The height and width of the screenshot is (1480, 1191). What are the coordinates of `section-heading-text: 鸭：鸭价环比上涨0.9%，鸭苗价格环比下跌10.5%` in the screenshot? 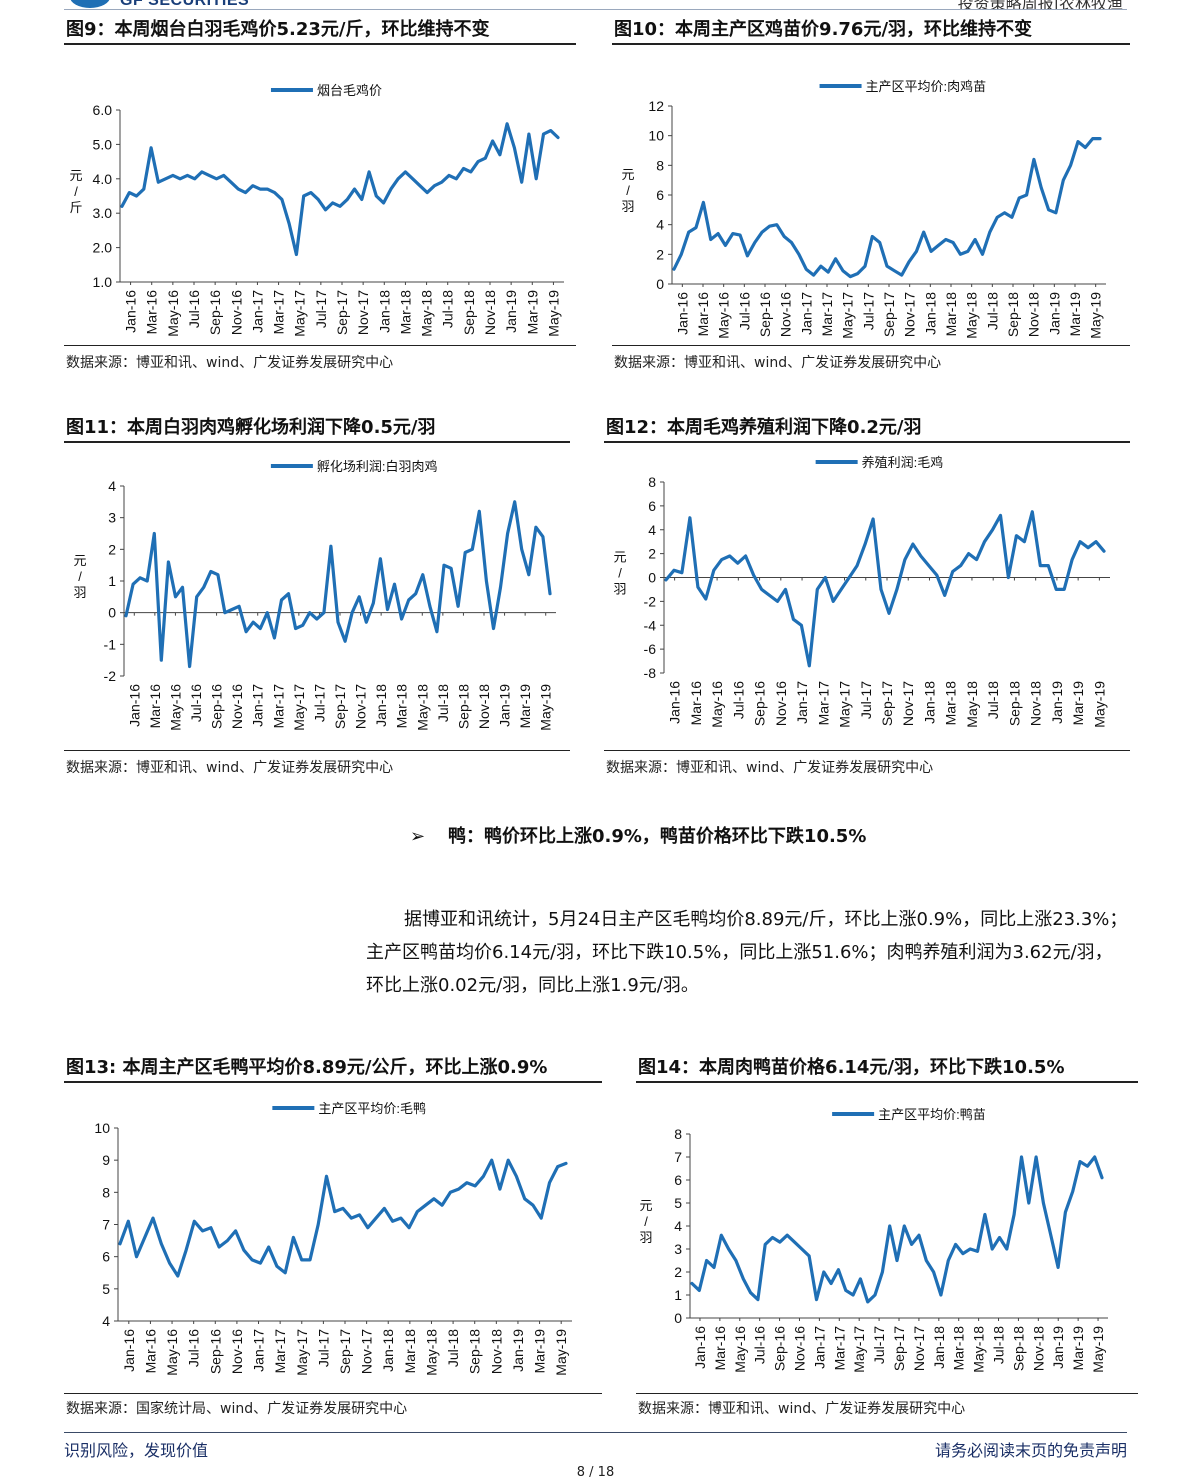 It's located at (657, 836).